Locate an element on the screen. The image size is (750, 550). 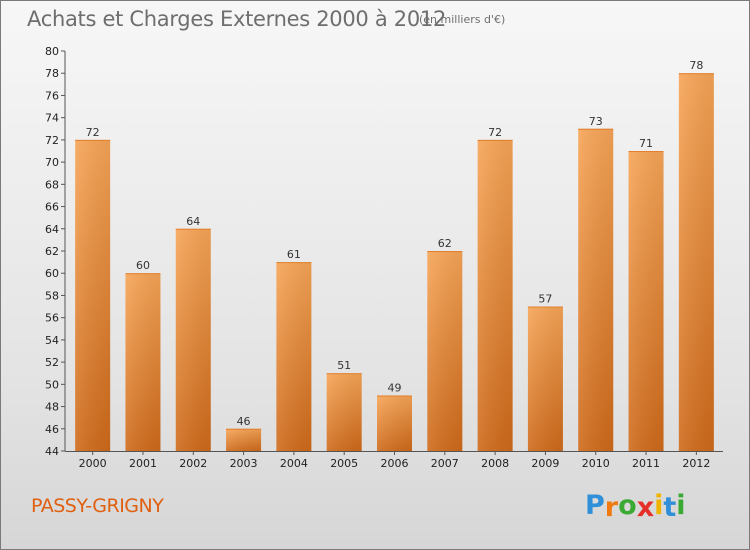
y-tick-label: 44 is located at coordinates (52, 451).